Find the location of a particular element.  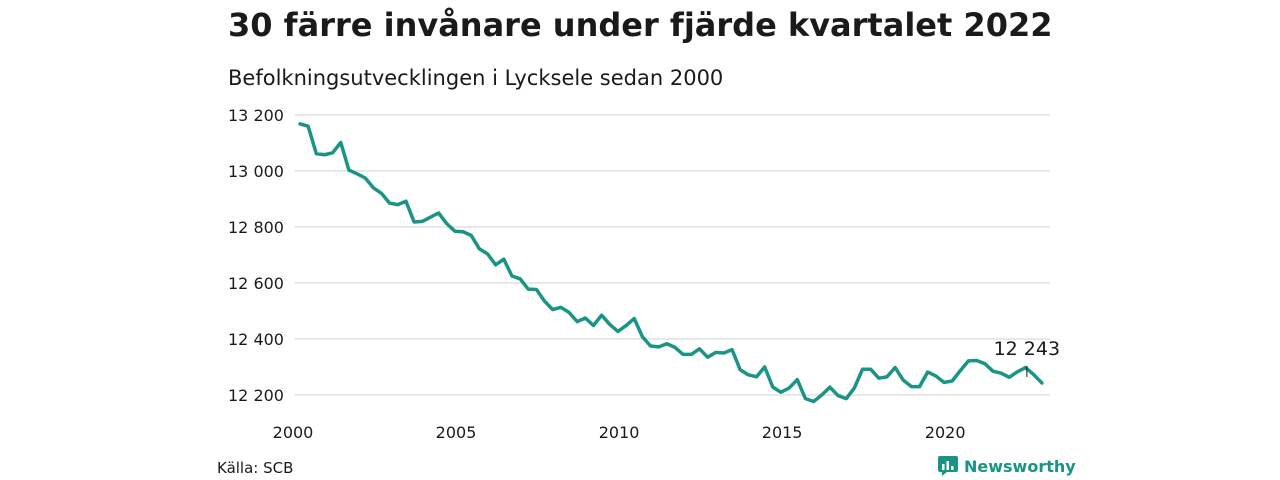

last-value-label: 12 243 is located at coordinates (1027, 349).